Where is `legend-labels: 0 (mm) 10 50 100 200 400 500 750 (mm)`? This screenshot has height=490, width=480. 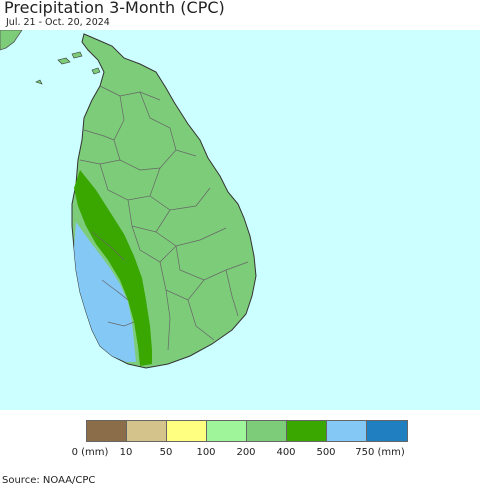
legend-labels: 0 (mm) 10 50 100 200 400 500 750 (mm) is located at coordinates (240, 454).